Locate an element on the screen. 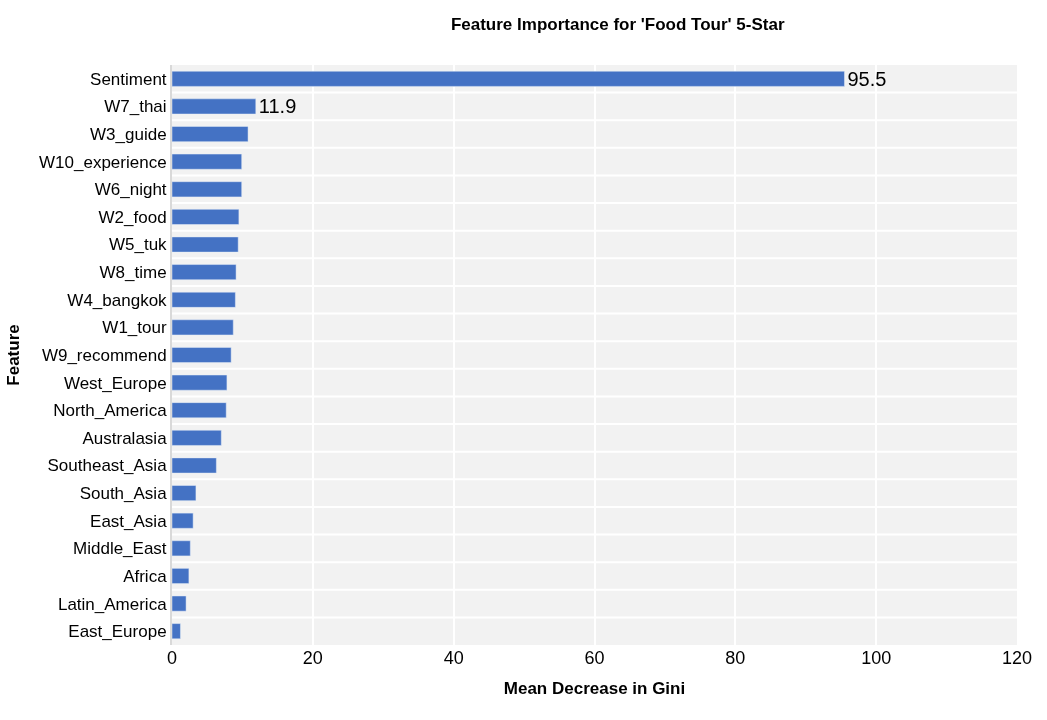 The image size is (1047, 720). y-tick-label: Australasia is located at coordinates (125, 438).